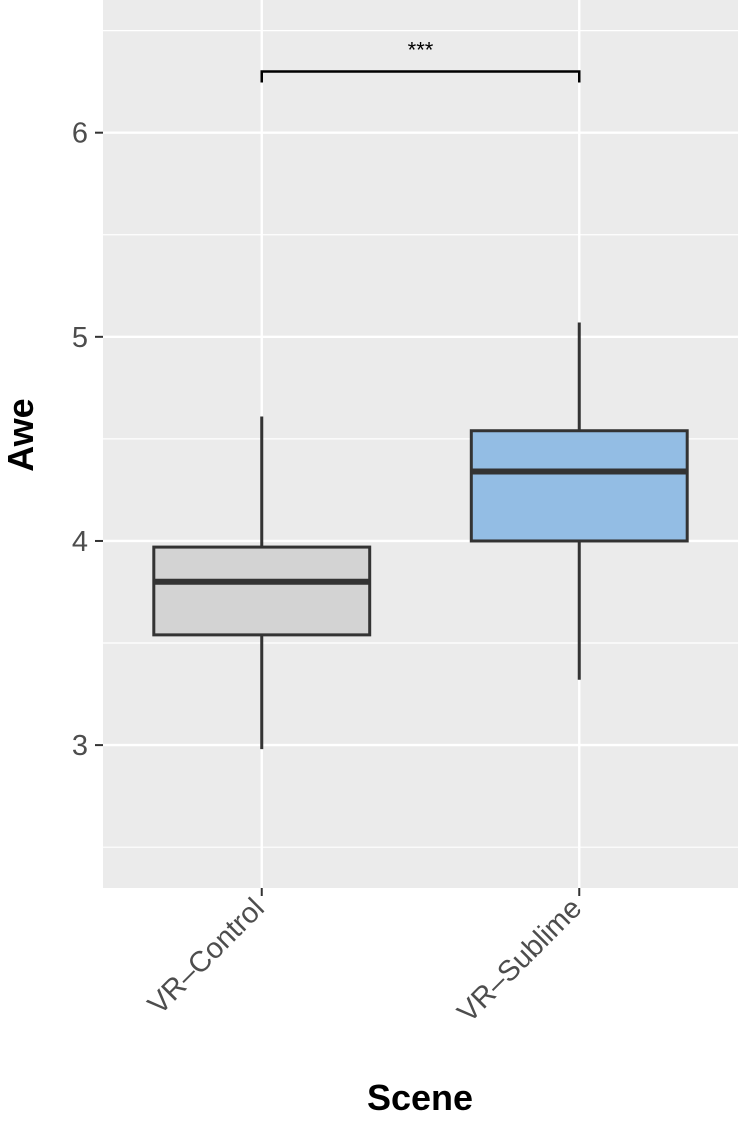  What do you see at coordinates (421, 49) in the screenshot?
I see `significance-label: ***` at bounding box center [421, 49].